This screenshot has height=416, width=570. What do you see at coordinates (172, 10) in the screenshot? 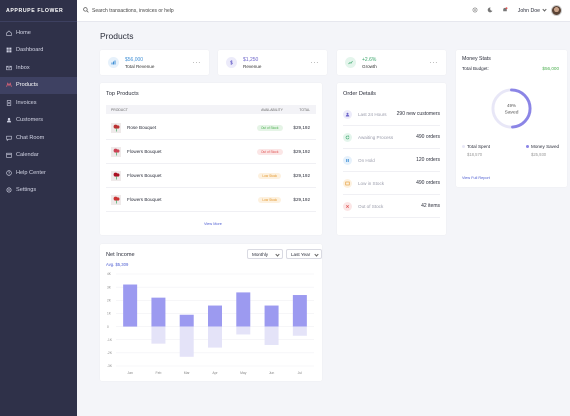
I see `search-input` at bounding box center [172, 10].